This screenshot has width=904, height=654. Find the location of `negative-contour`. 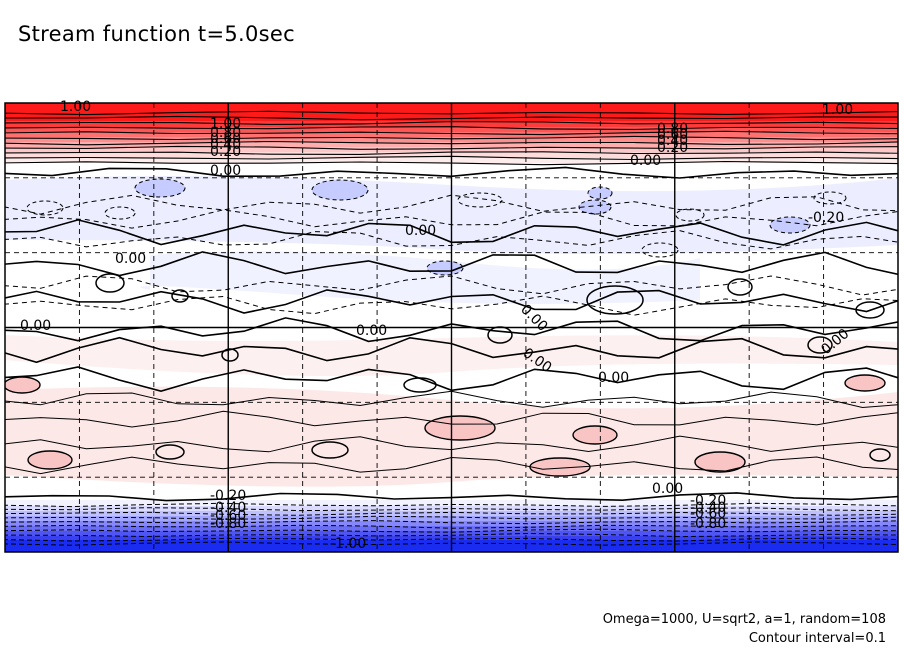

negative-contour is located at coordinates (451, 204).